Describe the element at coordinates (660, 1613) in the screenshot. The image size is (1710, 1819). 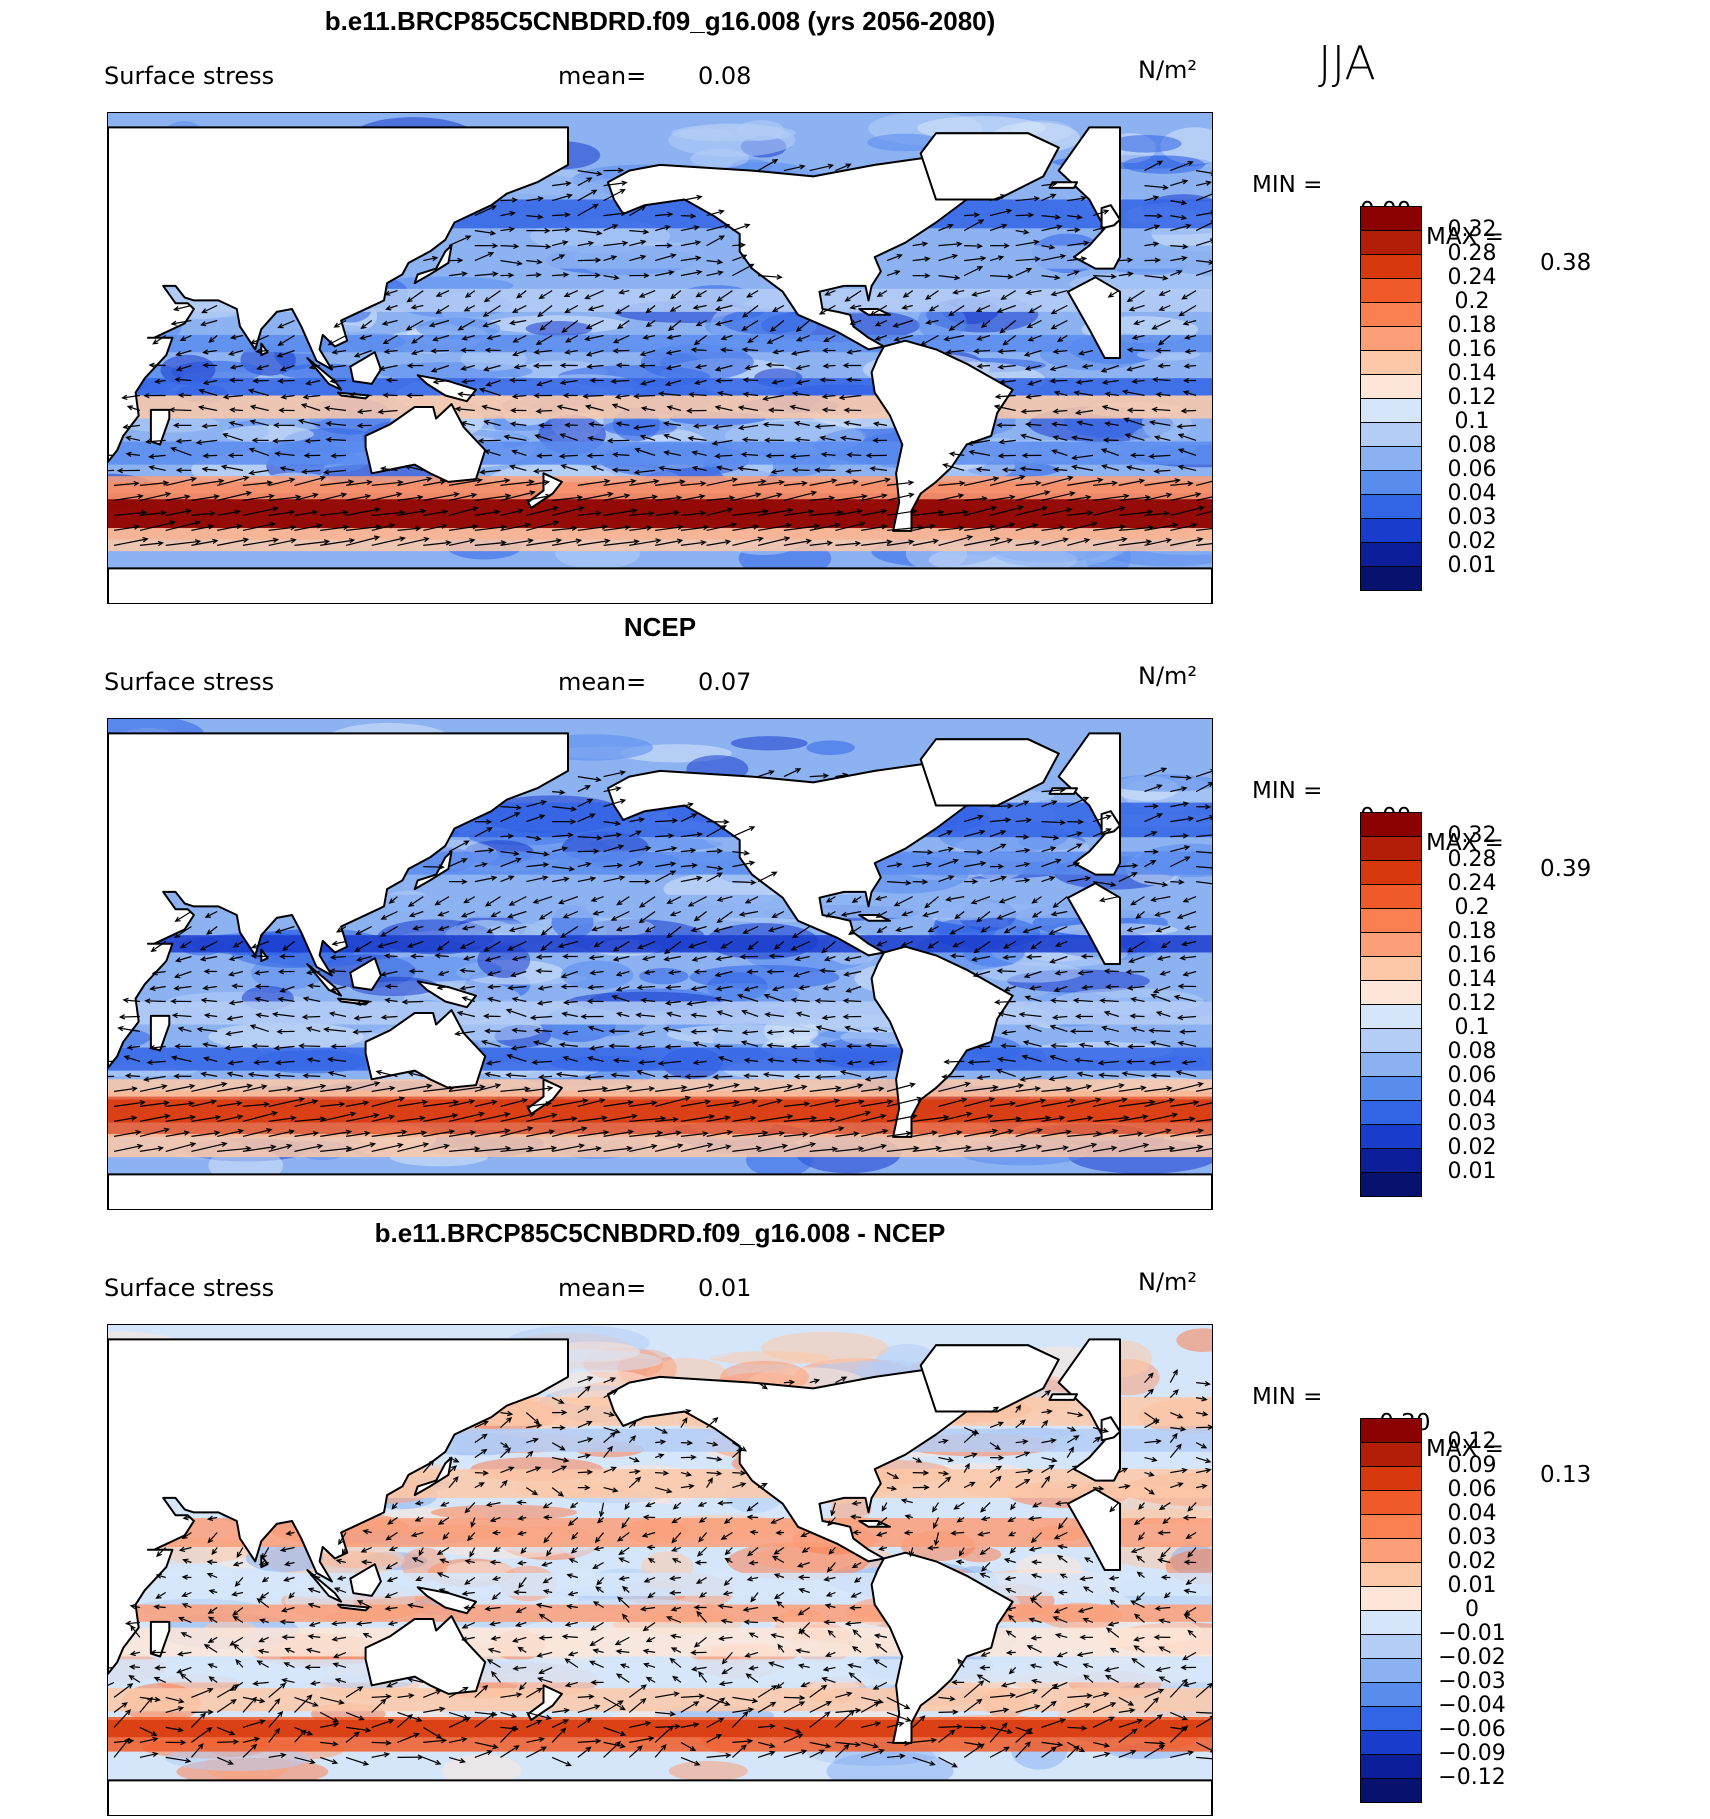
I see `field-band` at that location.